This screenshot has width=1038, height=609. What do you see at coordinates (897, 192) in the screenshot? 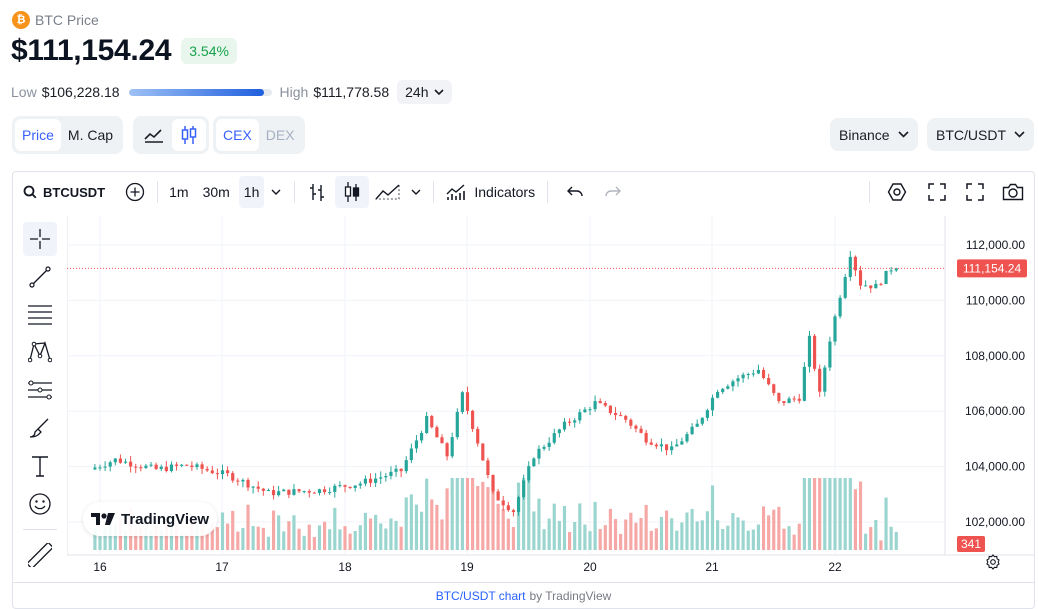
I see `settings-button` at bounding box center [897, 192].